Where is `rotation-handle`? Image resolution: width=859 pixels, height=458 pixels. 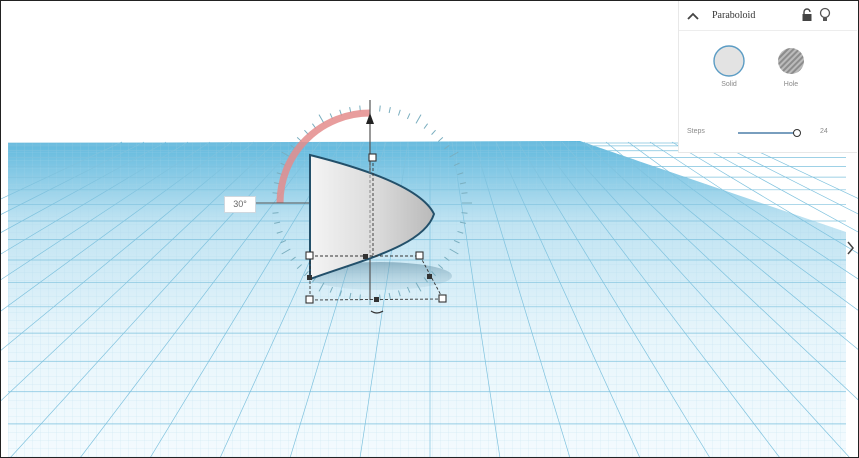 rotation-handle is located at coordinates (370, 118).